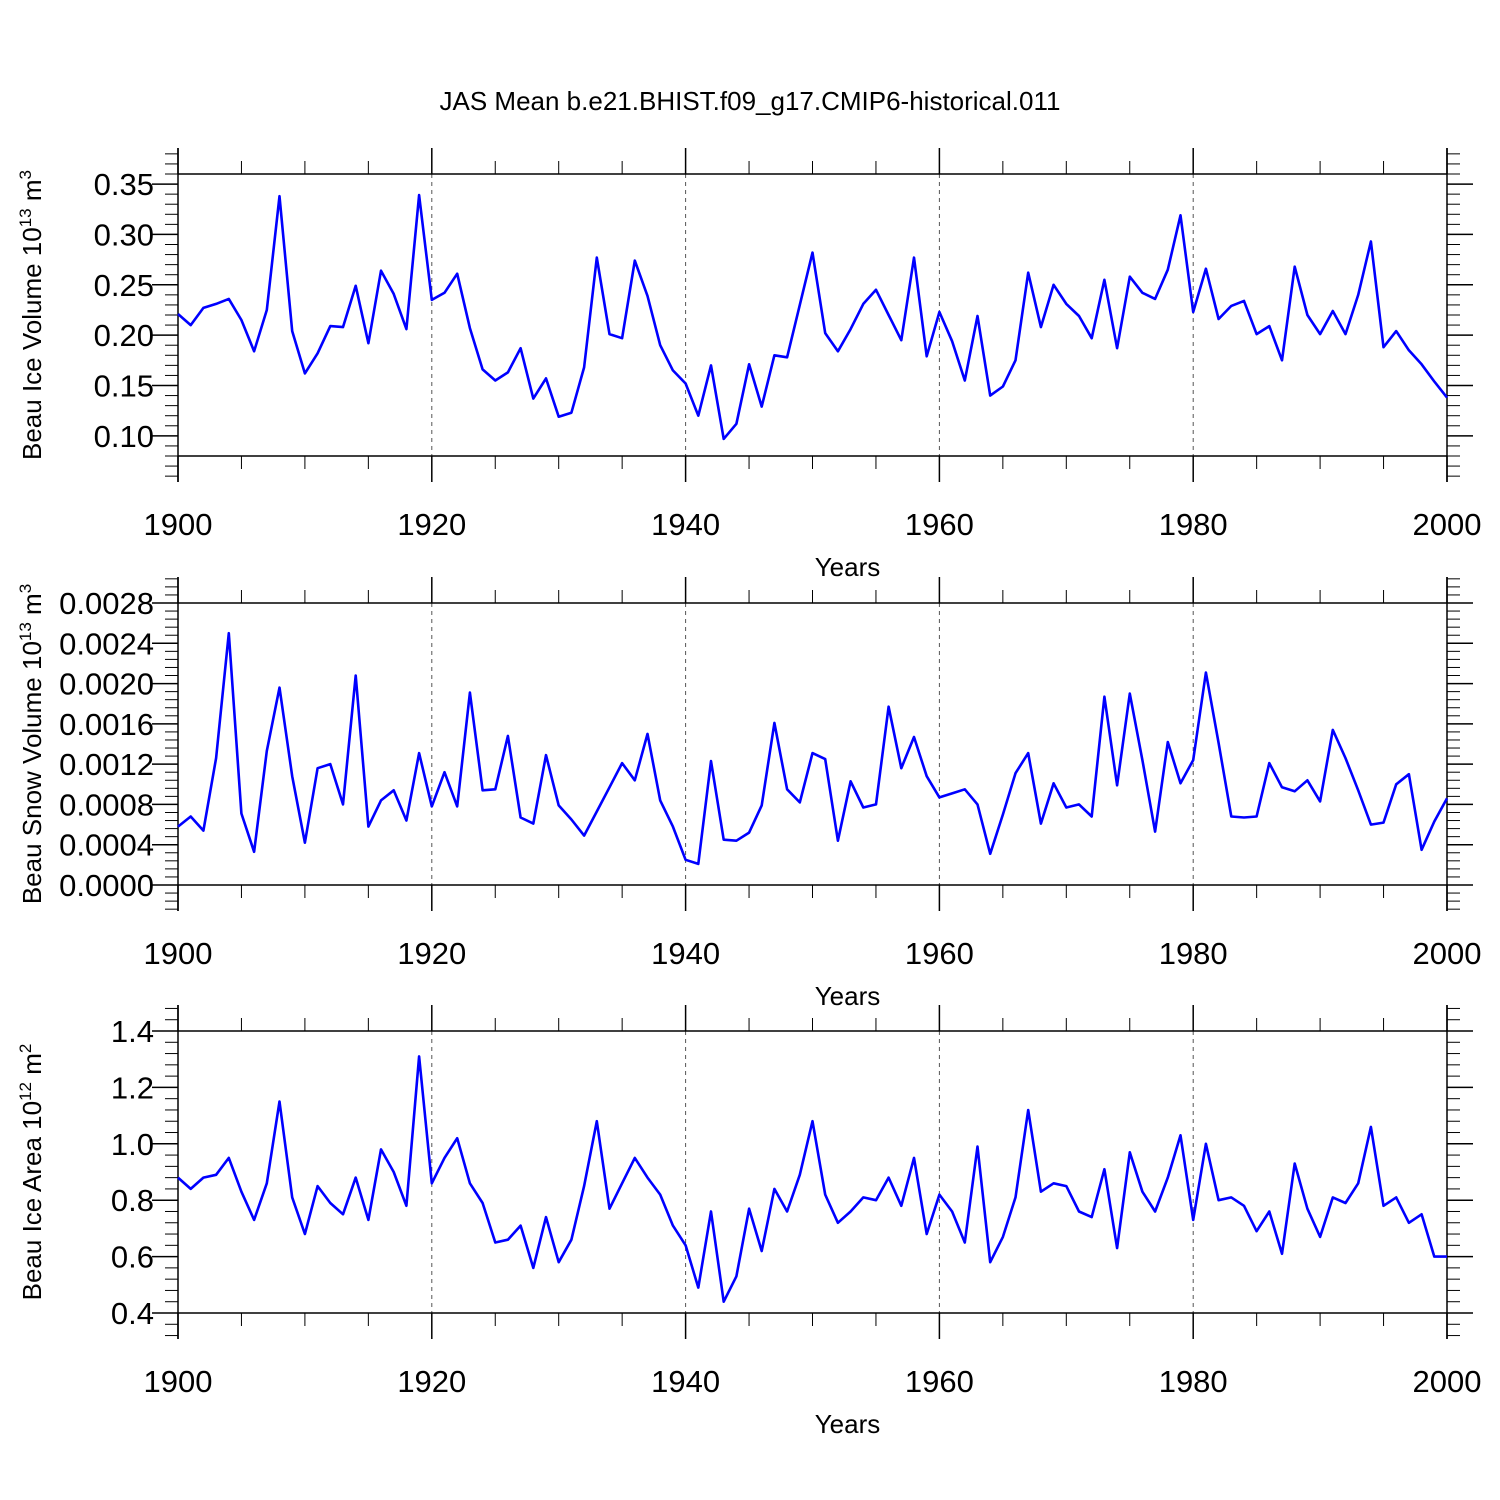  Describe the element at coordinates (939, 1381) in the screenshot. I see `chart3-xtick-label: 1960` at that location.